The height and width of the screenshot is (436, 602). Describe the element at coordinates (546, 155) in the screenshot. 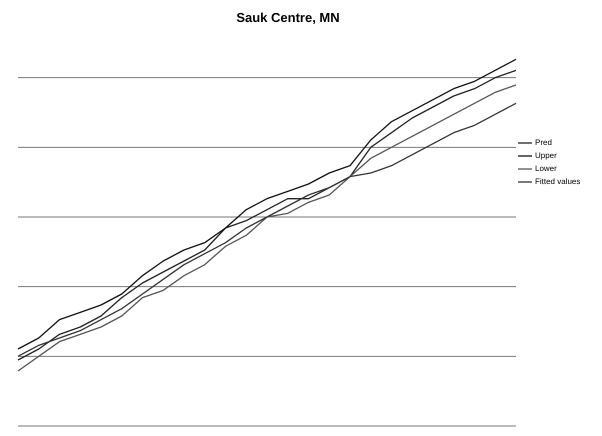

I see `legend-label: Upper` at that location.